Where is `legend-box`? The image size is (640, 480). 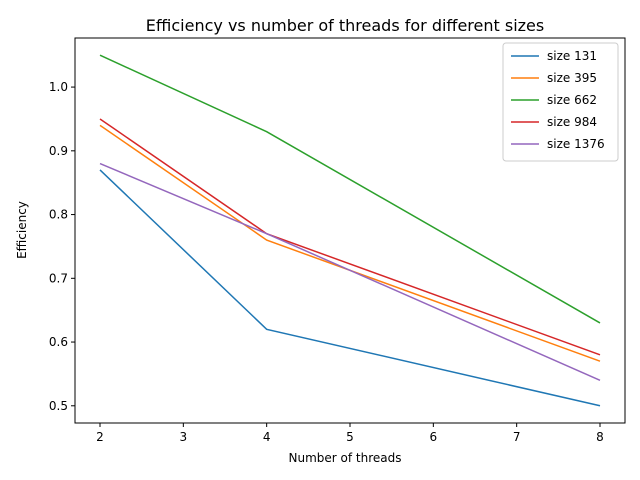
legend-box is located at coordinates (560, 102).